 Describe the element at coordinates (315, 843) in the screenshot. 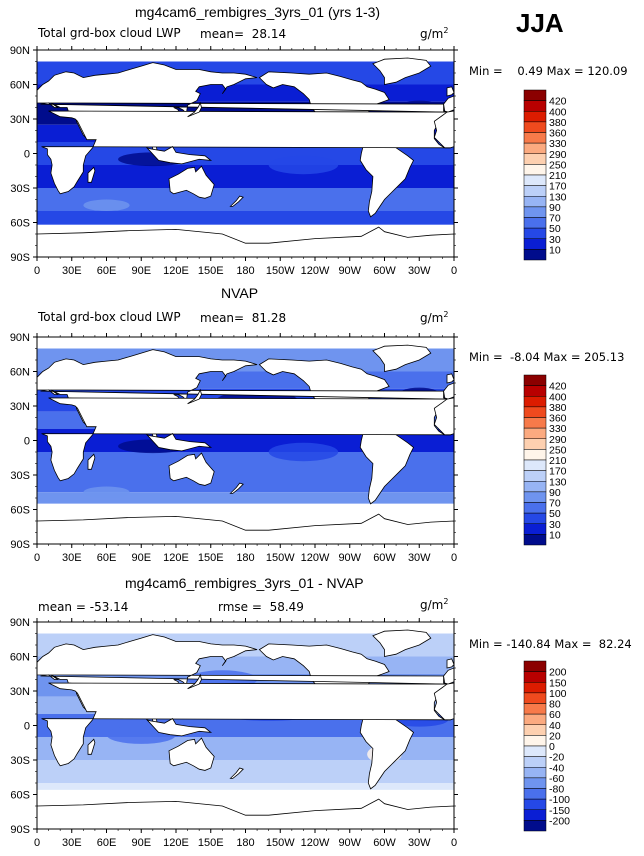

I see `lon-tick-label: 120W` at that location.